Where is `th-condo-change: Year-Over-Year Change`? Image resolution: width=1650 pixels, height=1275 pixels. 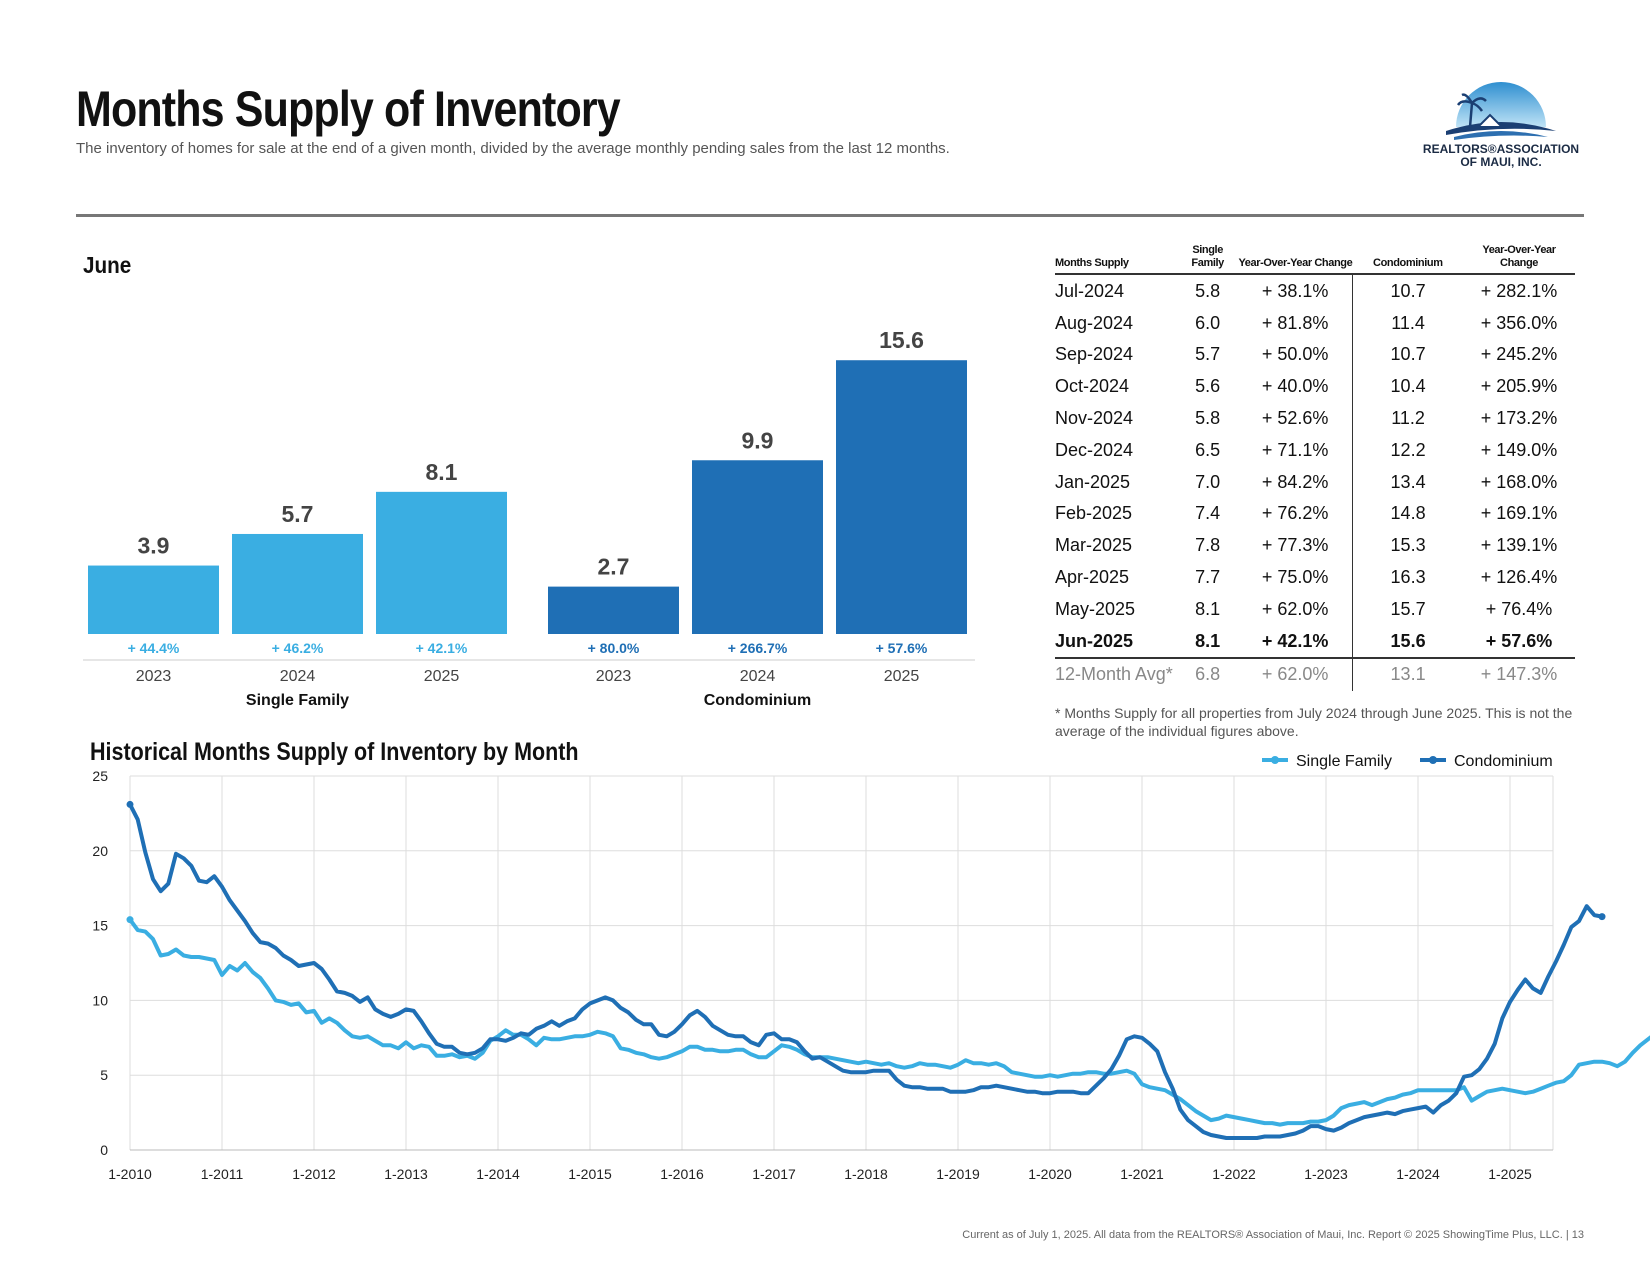 th-condo-change: Year-Over-Year Change is located at coordinates (1519, 257).